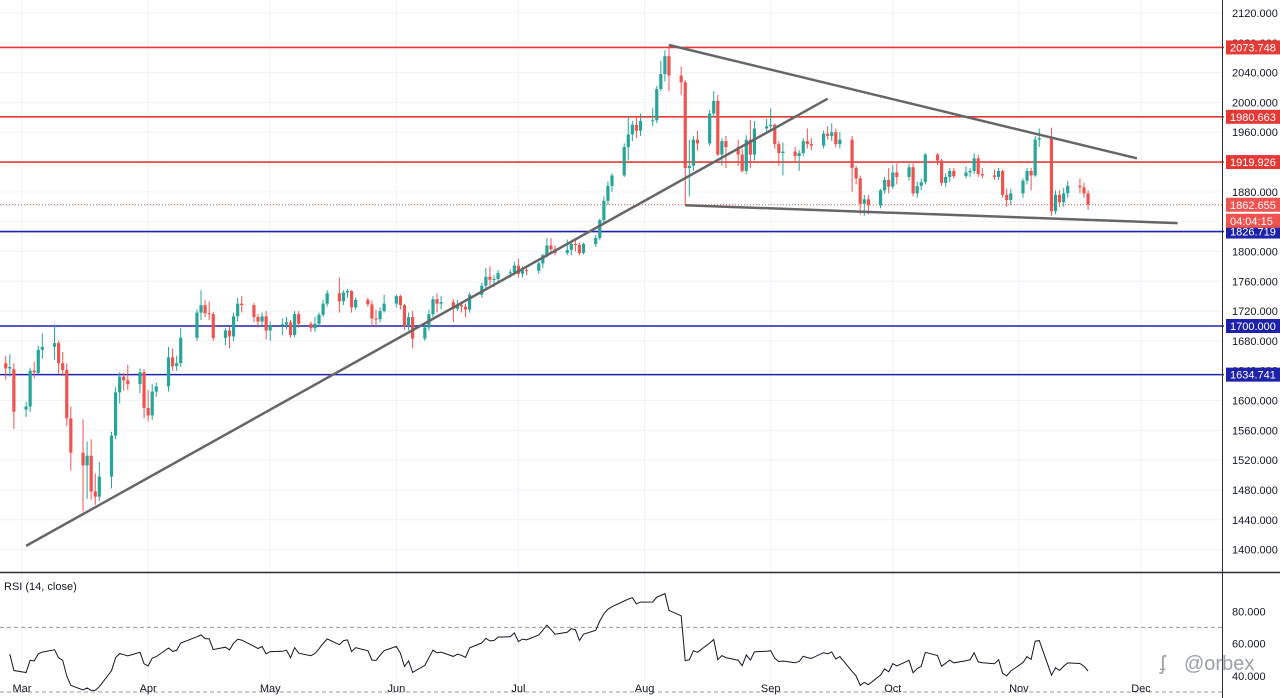 Image resolution: width=1280 pixels, height=698 pixels. What do you see at coordinates (1253, 118) in the screenshot?
I see `price-badge-label: 1980.663` at bounding box center [1253, 118].